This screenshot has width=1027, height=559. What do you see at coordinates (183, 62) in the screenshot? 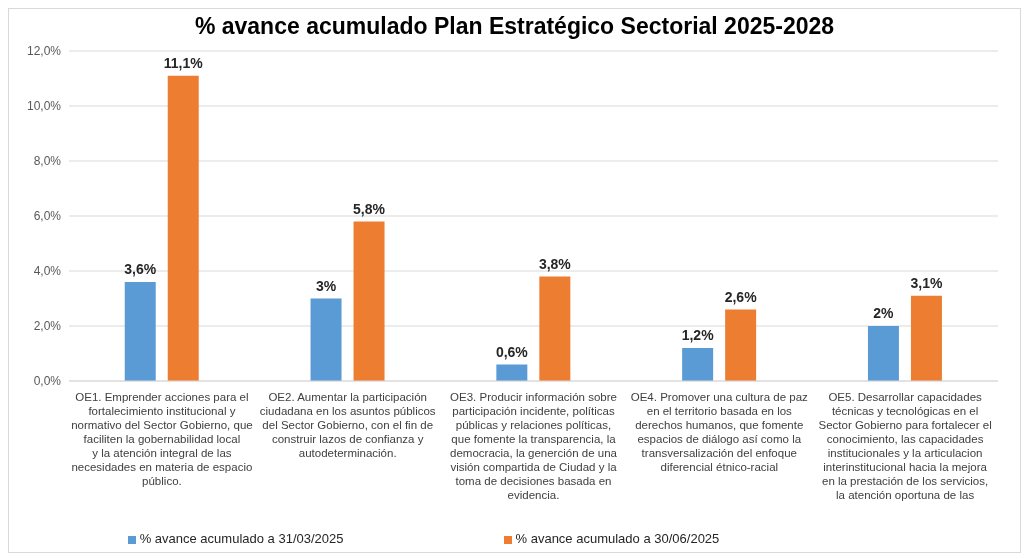
I see `data-label: 11,1%` at bounding box center [183, 62].